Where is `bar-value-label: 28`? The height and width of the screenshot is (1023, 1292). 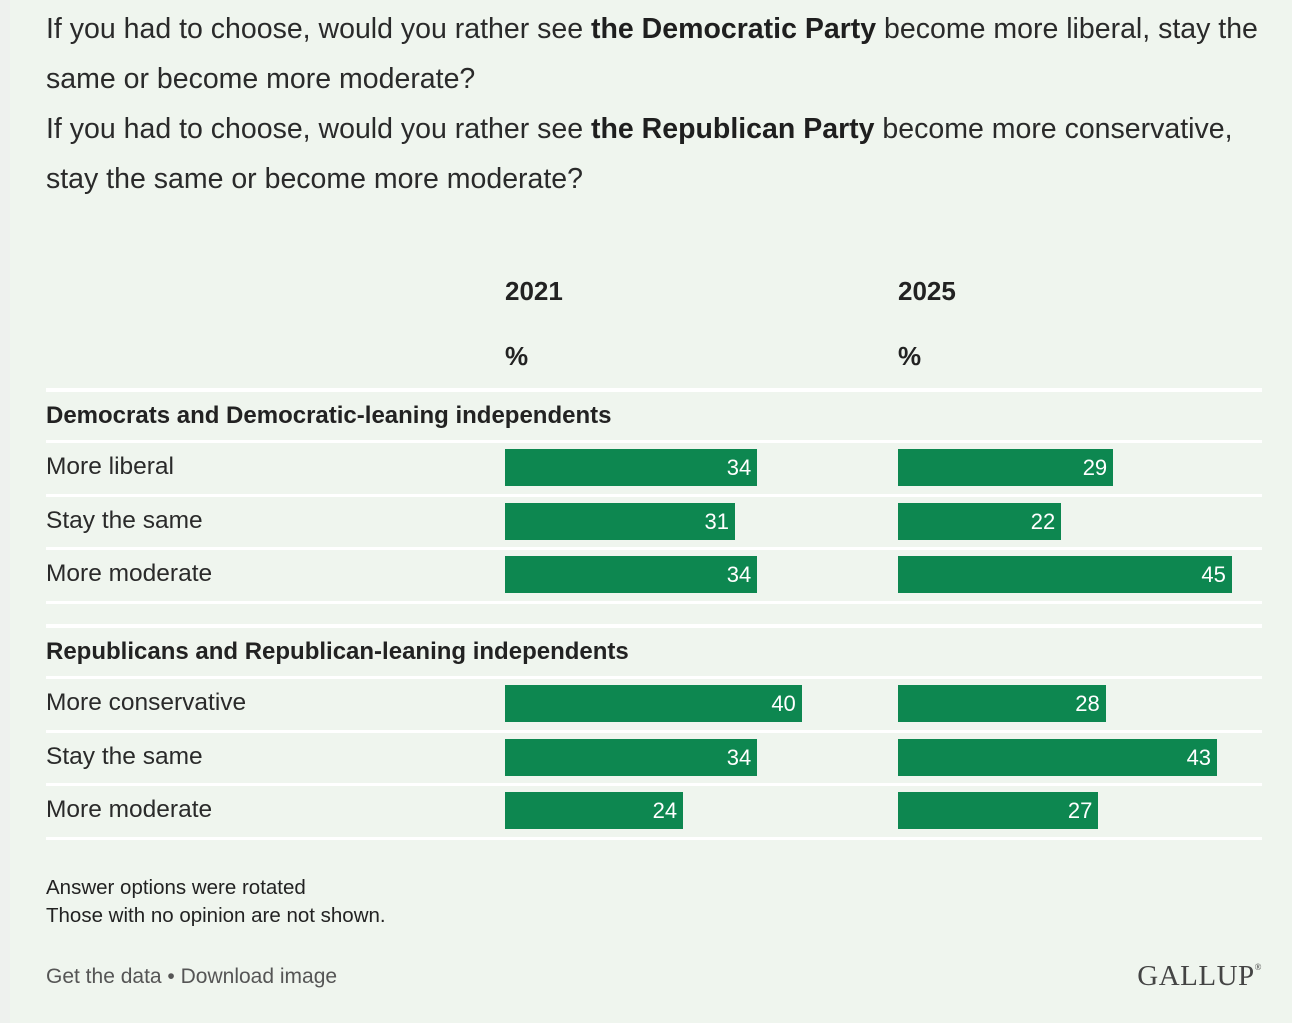
bar-value-label: 28 is located at coordinates (1087, 703).